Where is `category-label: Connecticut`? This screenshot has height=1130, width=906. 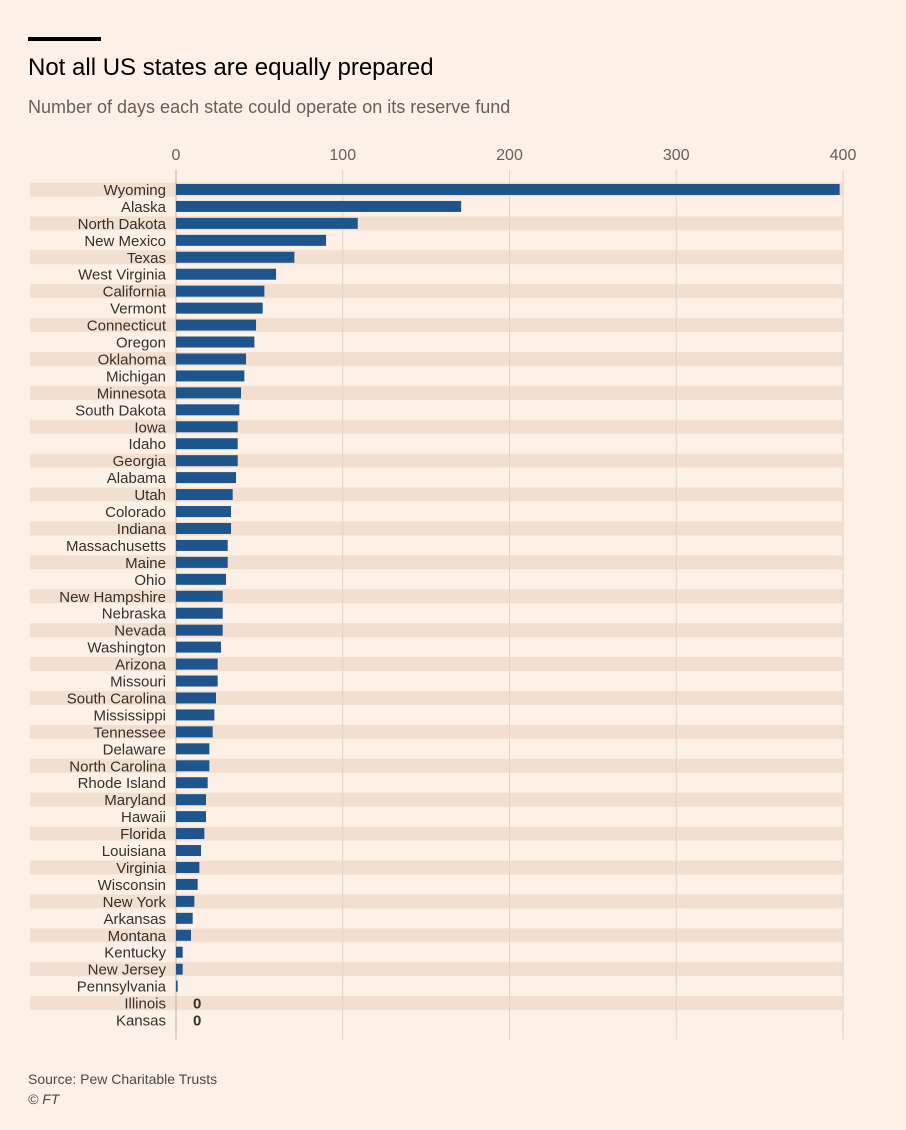 category-label: Connecticut is located at coordinates (127, 326).